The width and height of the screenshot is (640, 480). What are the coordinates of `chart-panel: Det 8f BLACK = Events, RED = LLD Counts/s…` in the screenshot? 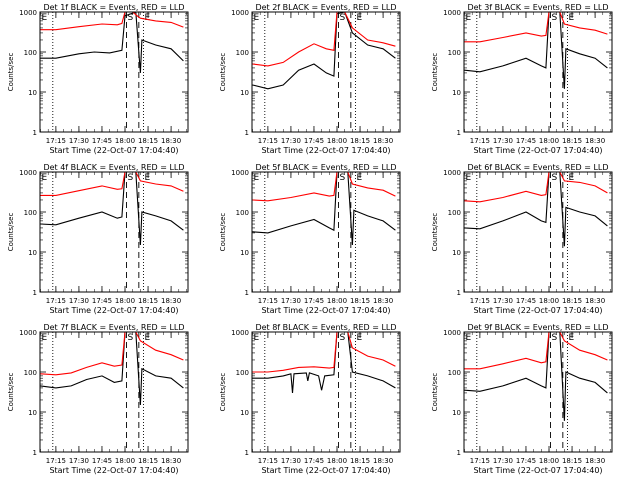 It's located at (310, 399).